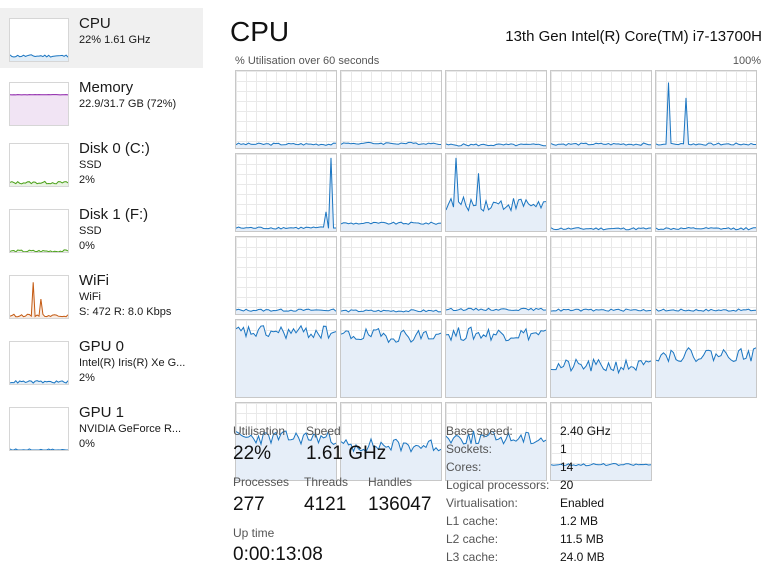  Describe the element at coordinates (469, 449) in the screenshot. I see `spec-label: Sockets:` at that location.